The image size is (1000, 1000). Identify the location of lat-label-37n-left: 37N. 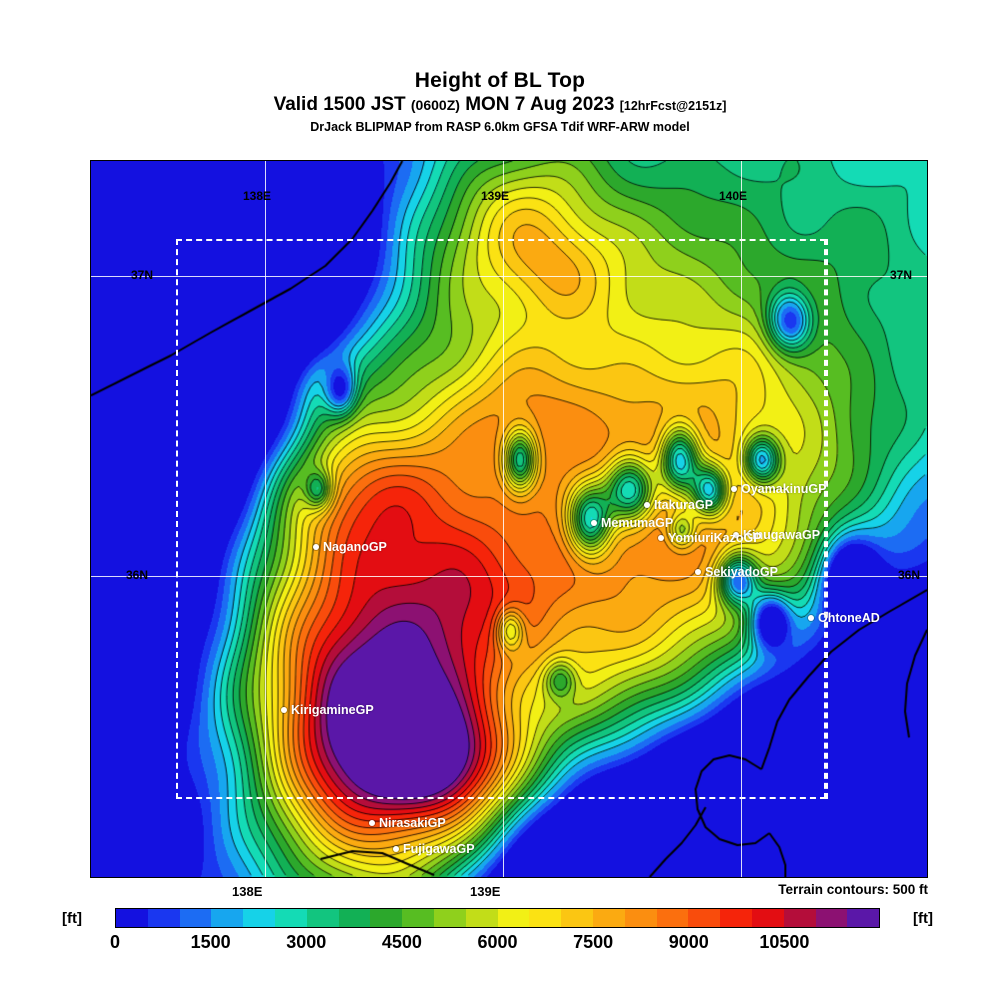
(142, 275).